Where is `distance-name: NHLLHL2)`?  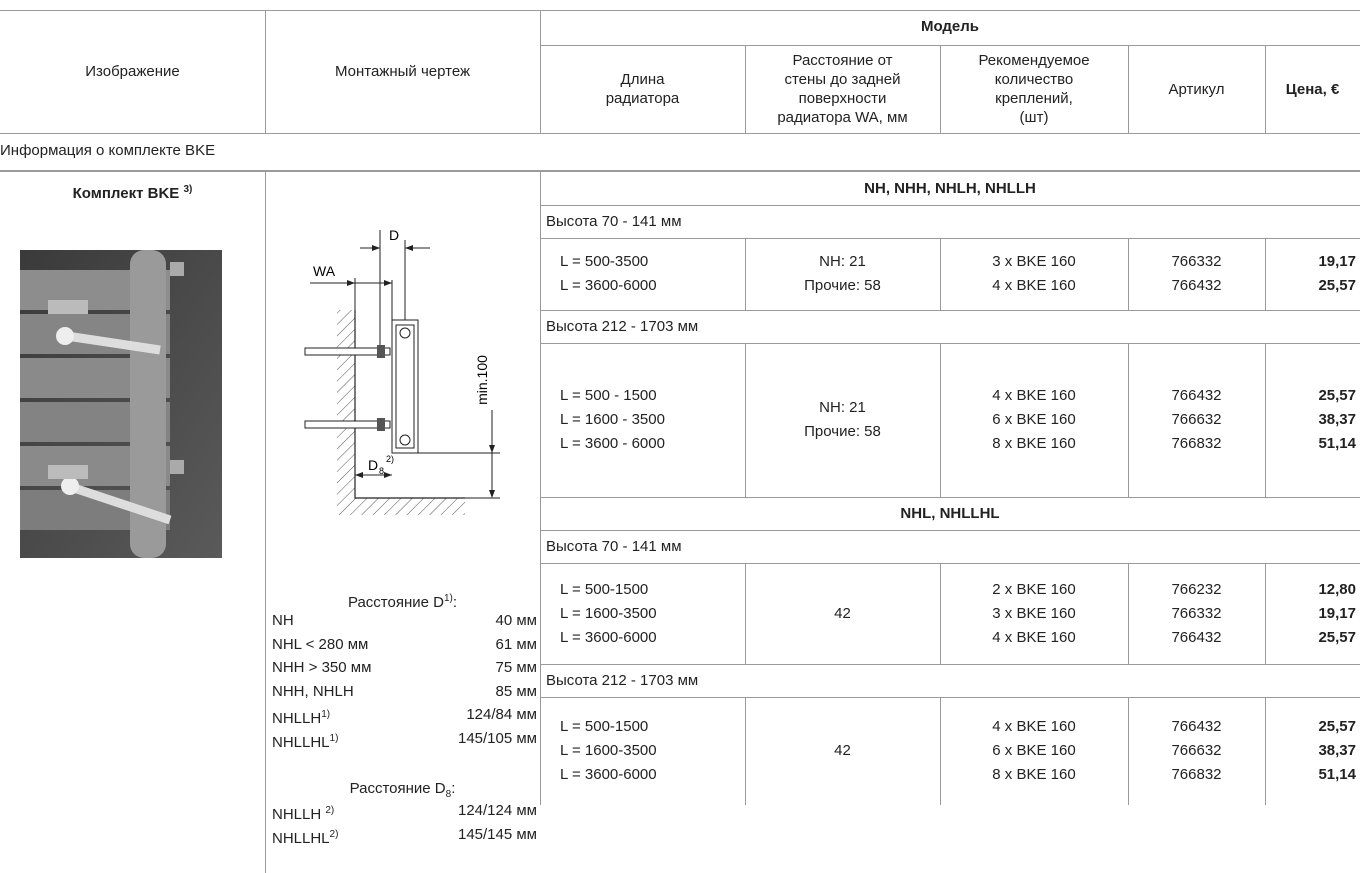
distance-name: NHLLHL2) is located at coordinates (357, 837).